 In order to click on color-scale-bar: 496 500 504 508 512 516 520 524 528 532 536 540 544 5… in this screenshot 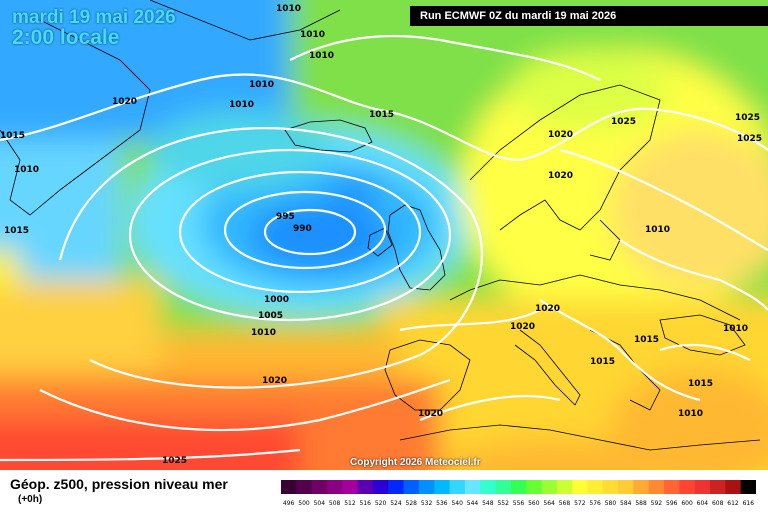, I will do `click(518, 493)`.